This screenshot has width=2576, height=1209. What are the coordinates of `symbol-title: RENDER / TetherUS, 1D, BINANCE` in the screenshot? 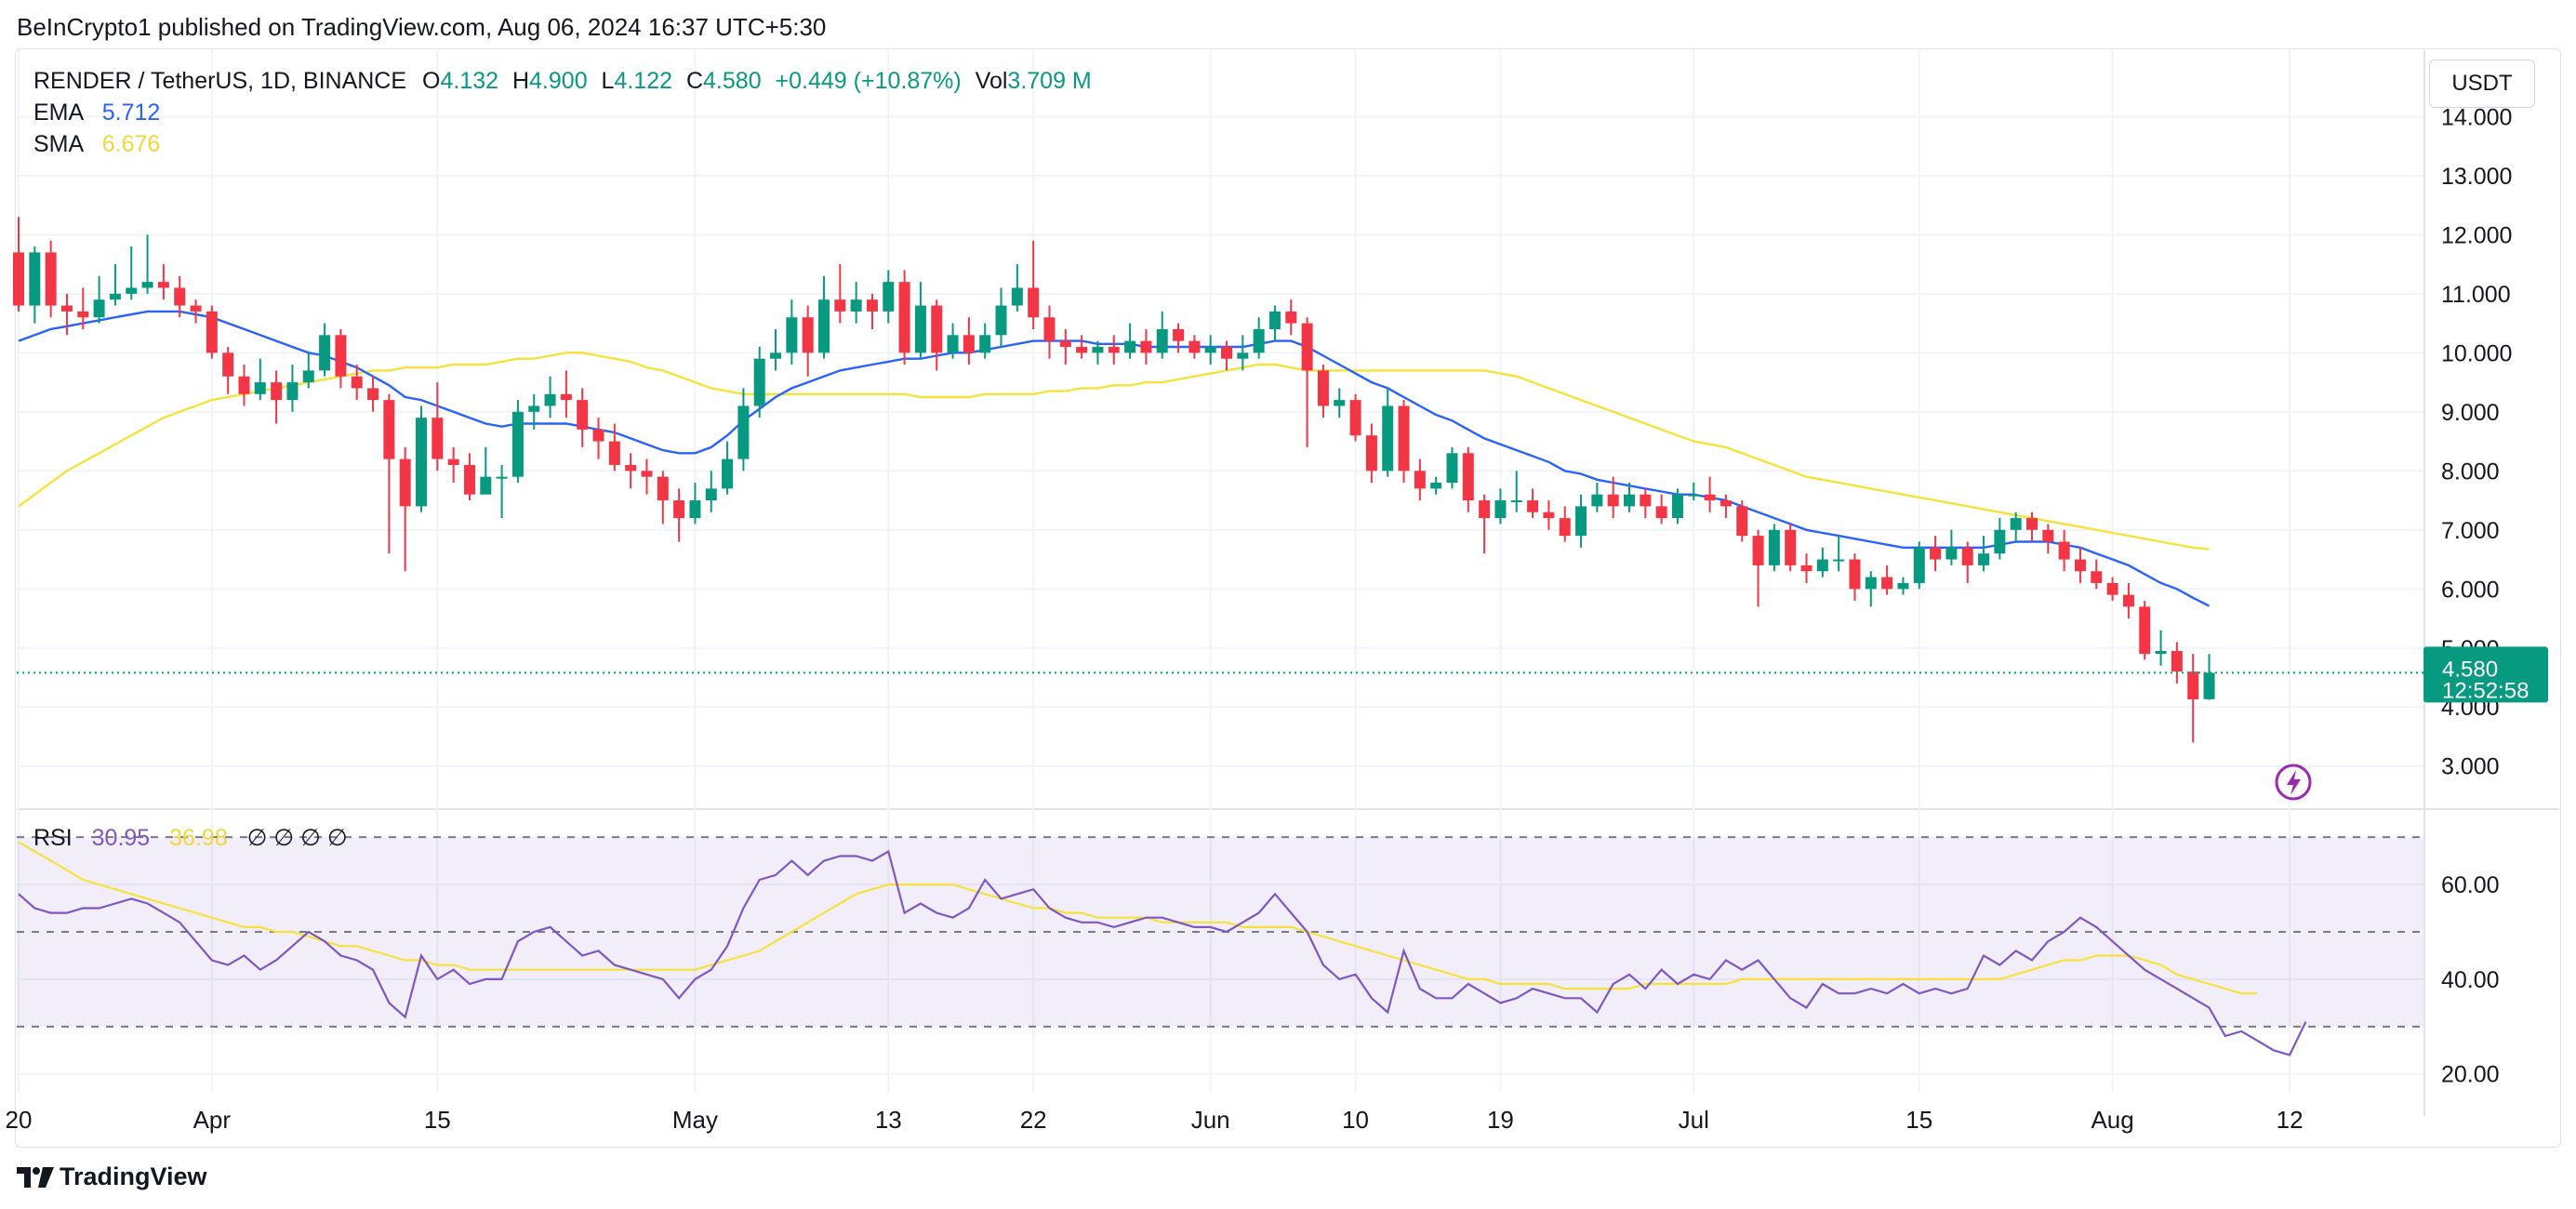 It's located at (220, 81).